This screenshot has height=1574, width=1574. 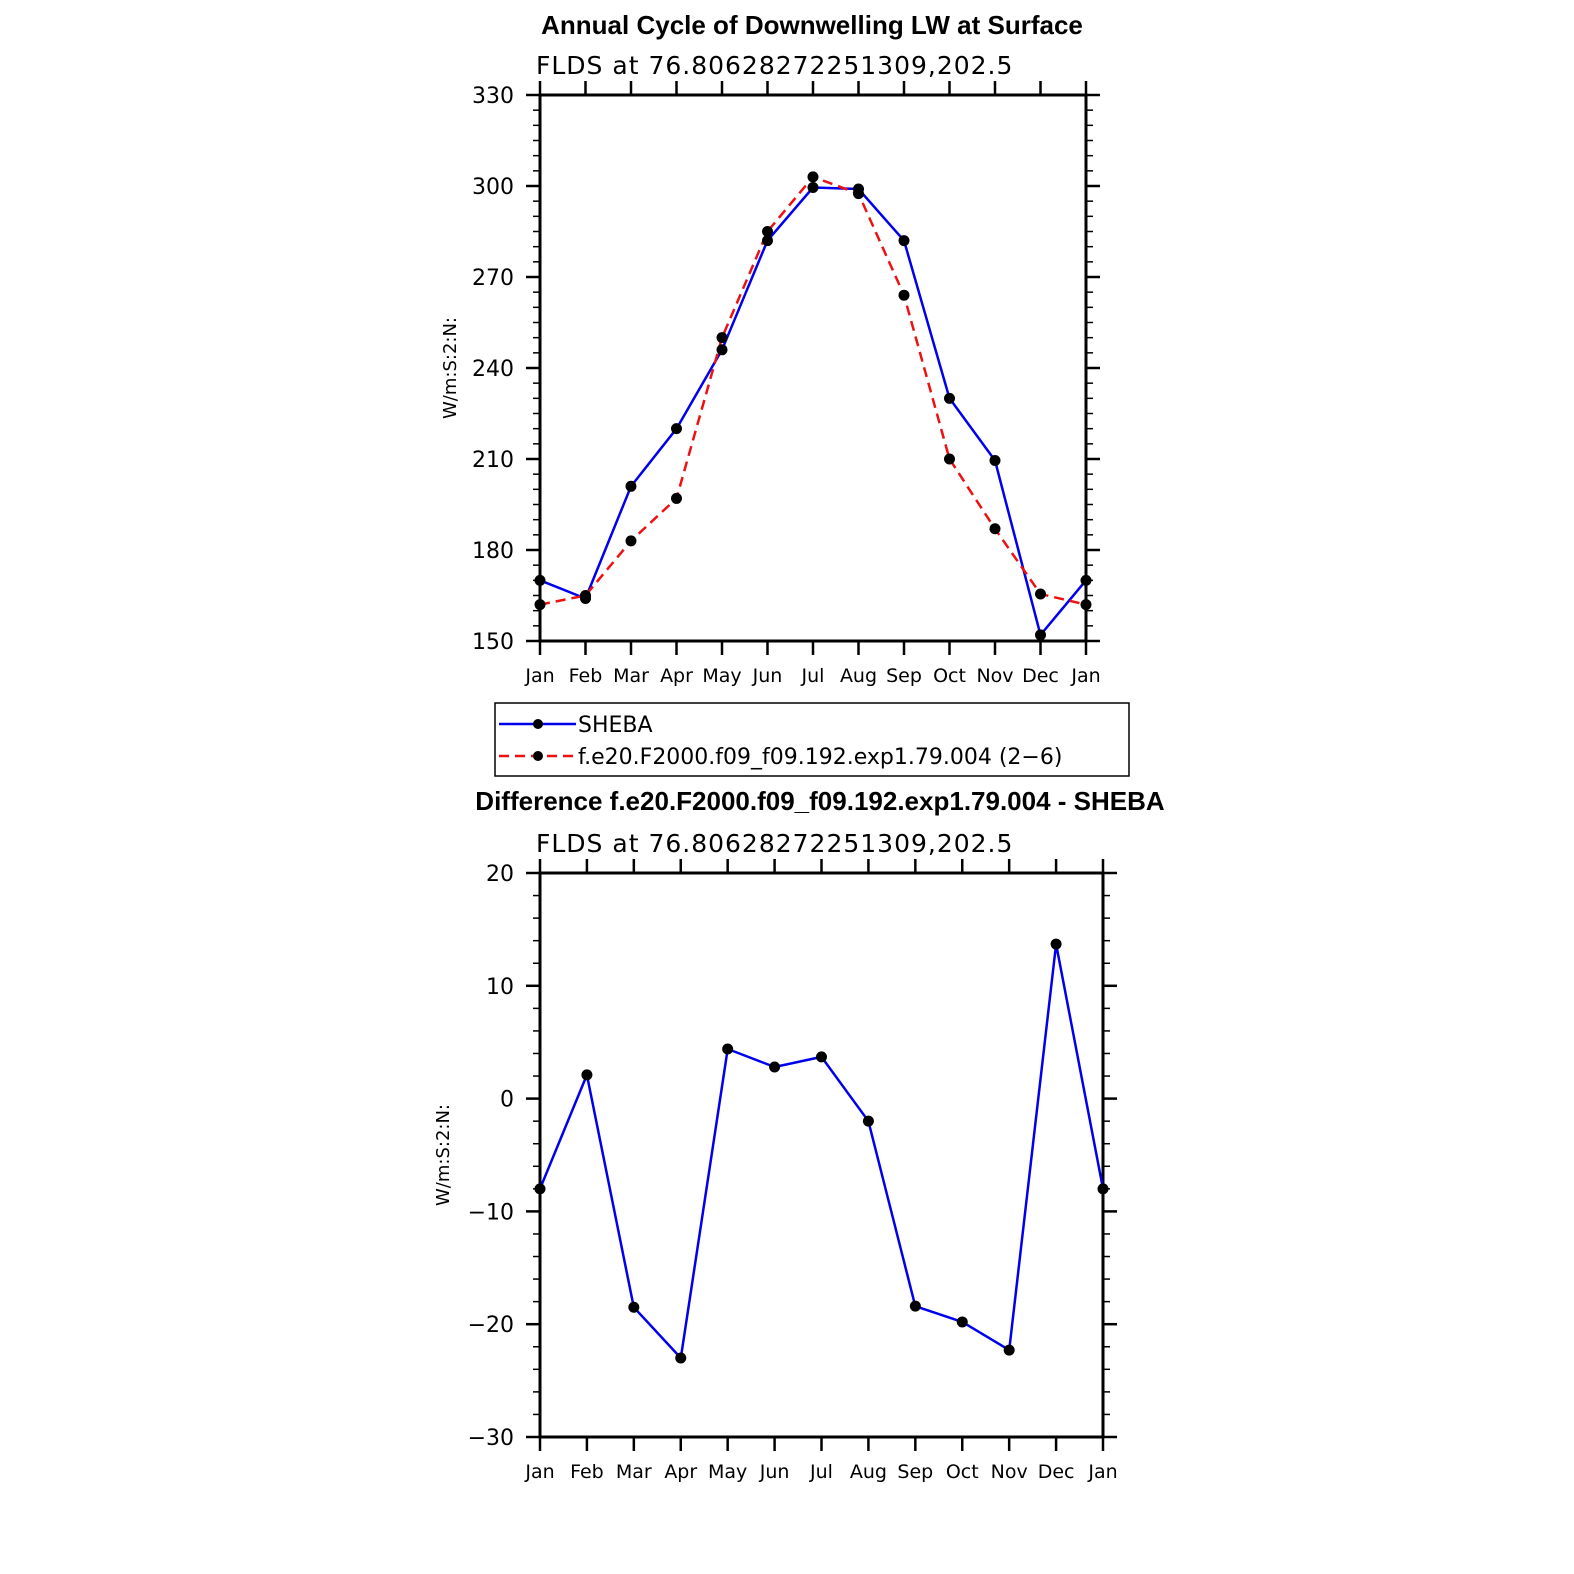 I want to click on y-tick-label: −20, so click(x=491, y=1325).